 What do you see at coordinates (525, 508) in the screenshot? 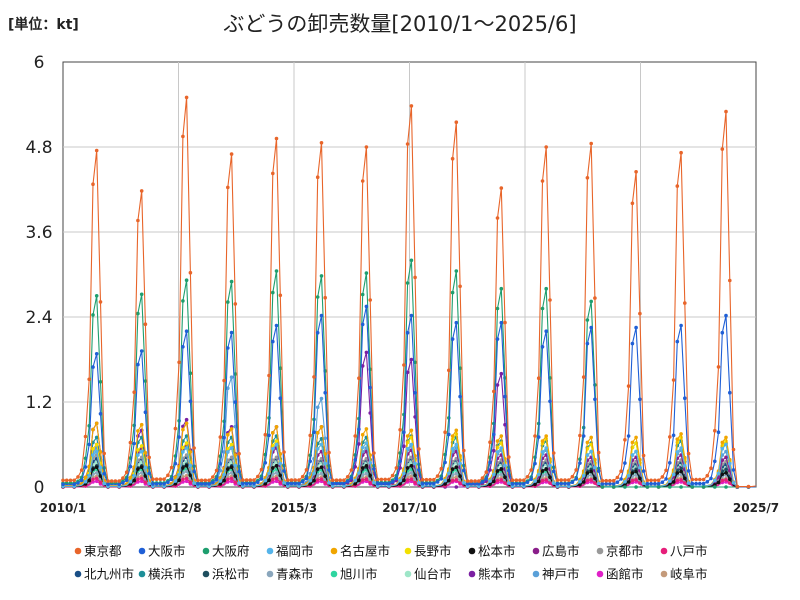
I see `x-tick-label: 2020/5` at bounding box center [525, 508].